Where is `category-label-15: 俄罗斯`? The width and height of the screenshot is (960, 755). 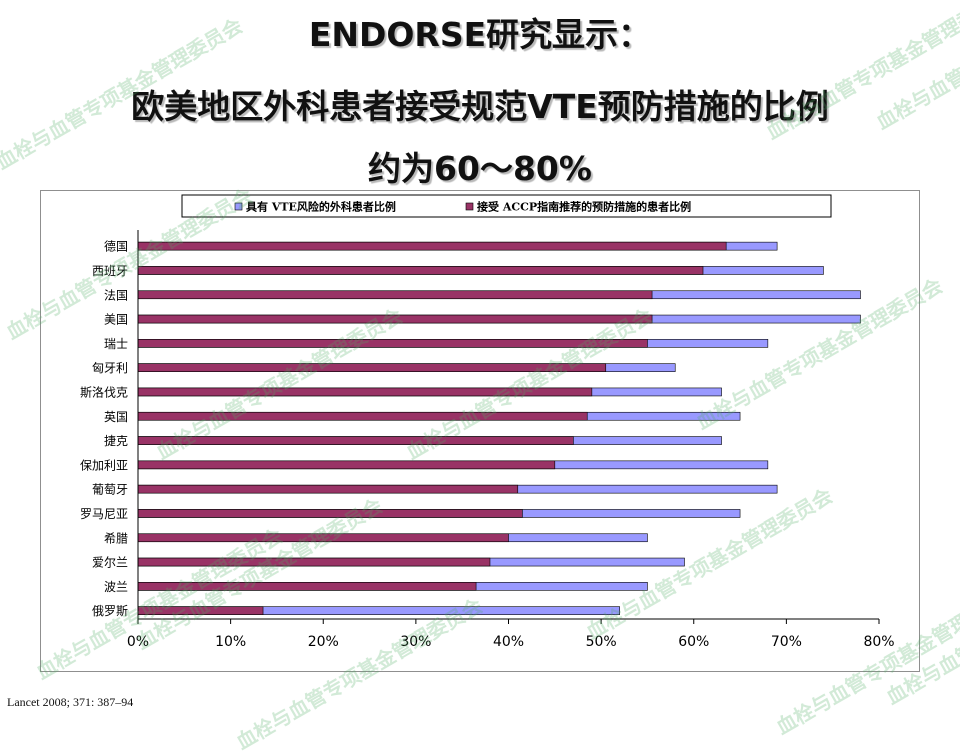 category-label-15: 俄罗斯 is located at coordinates (110, 611).